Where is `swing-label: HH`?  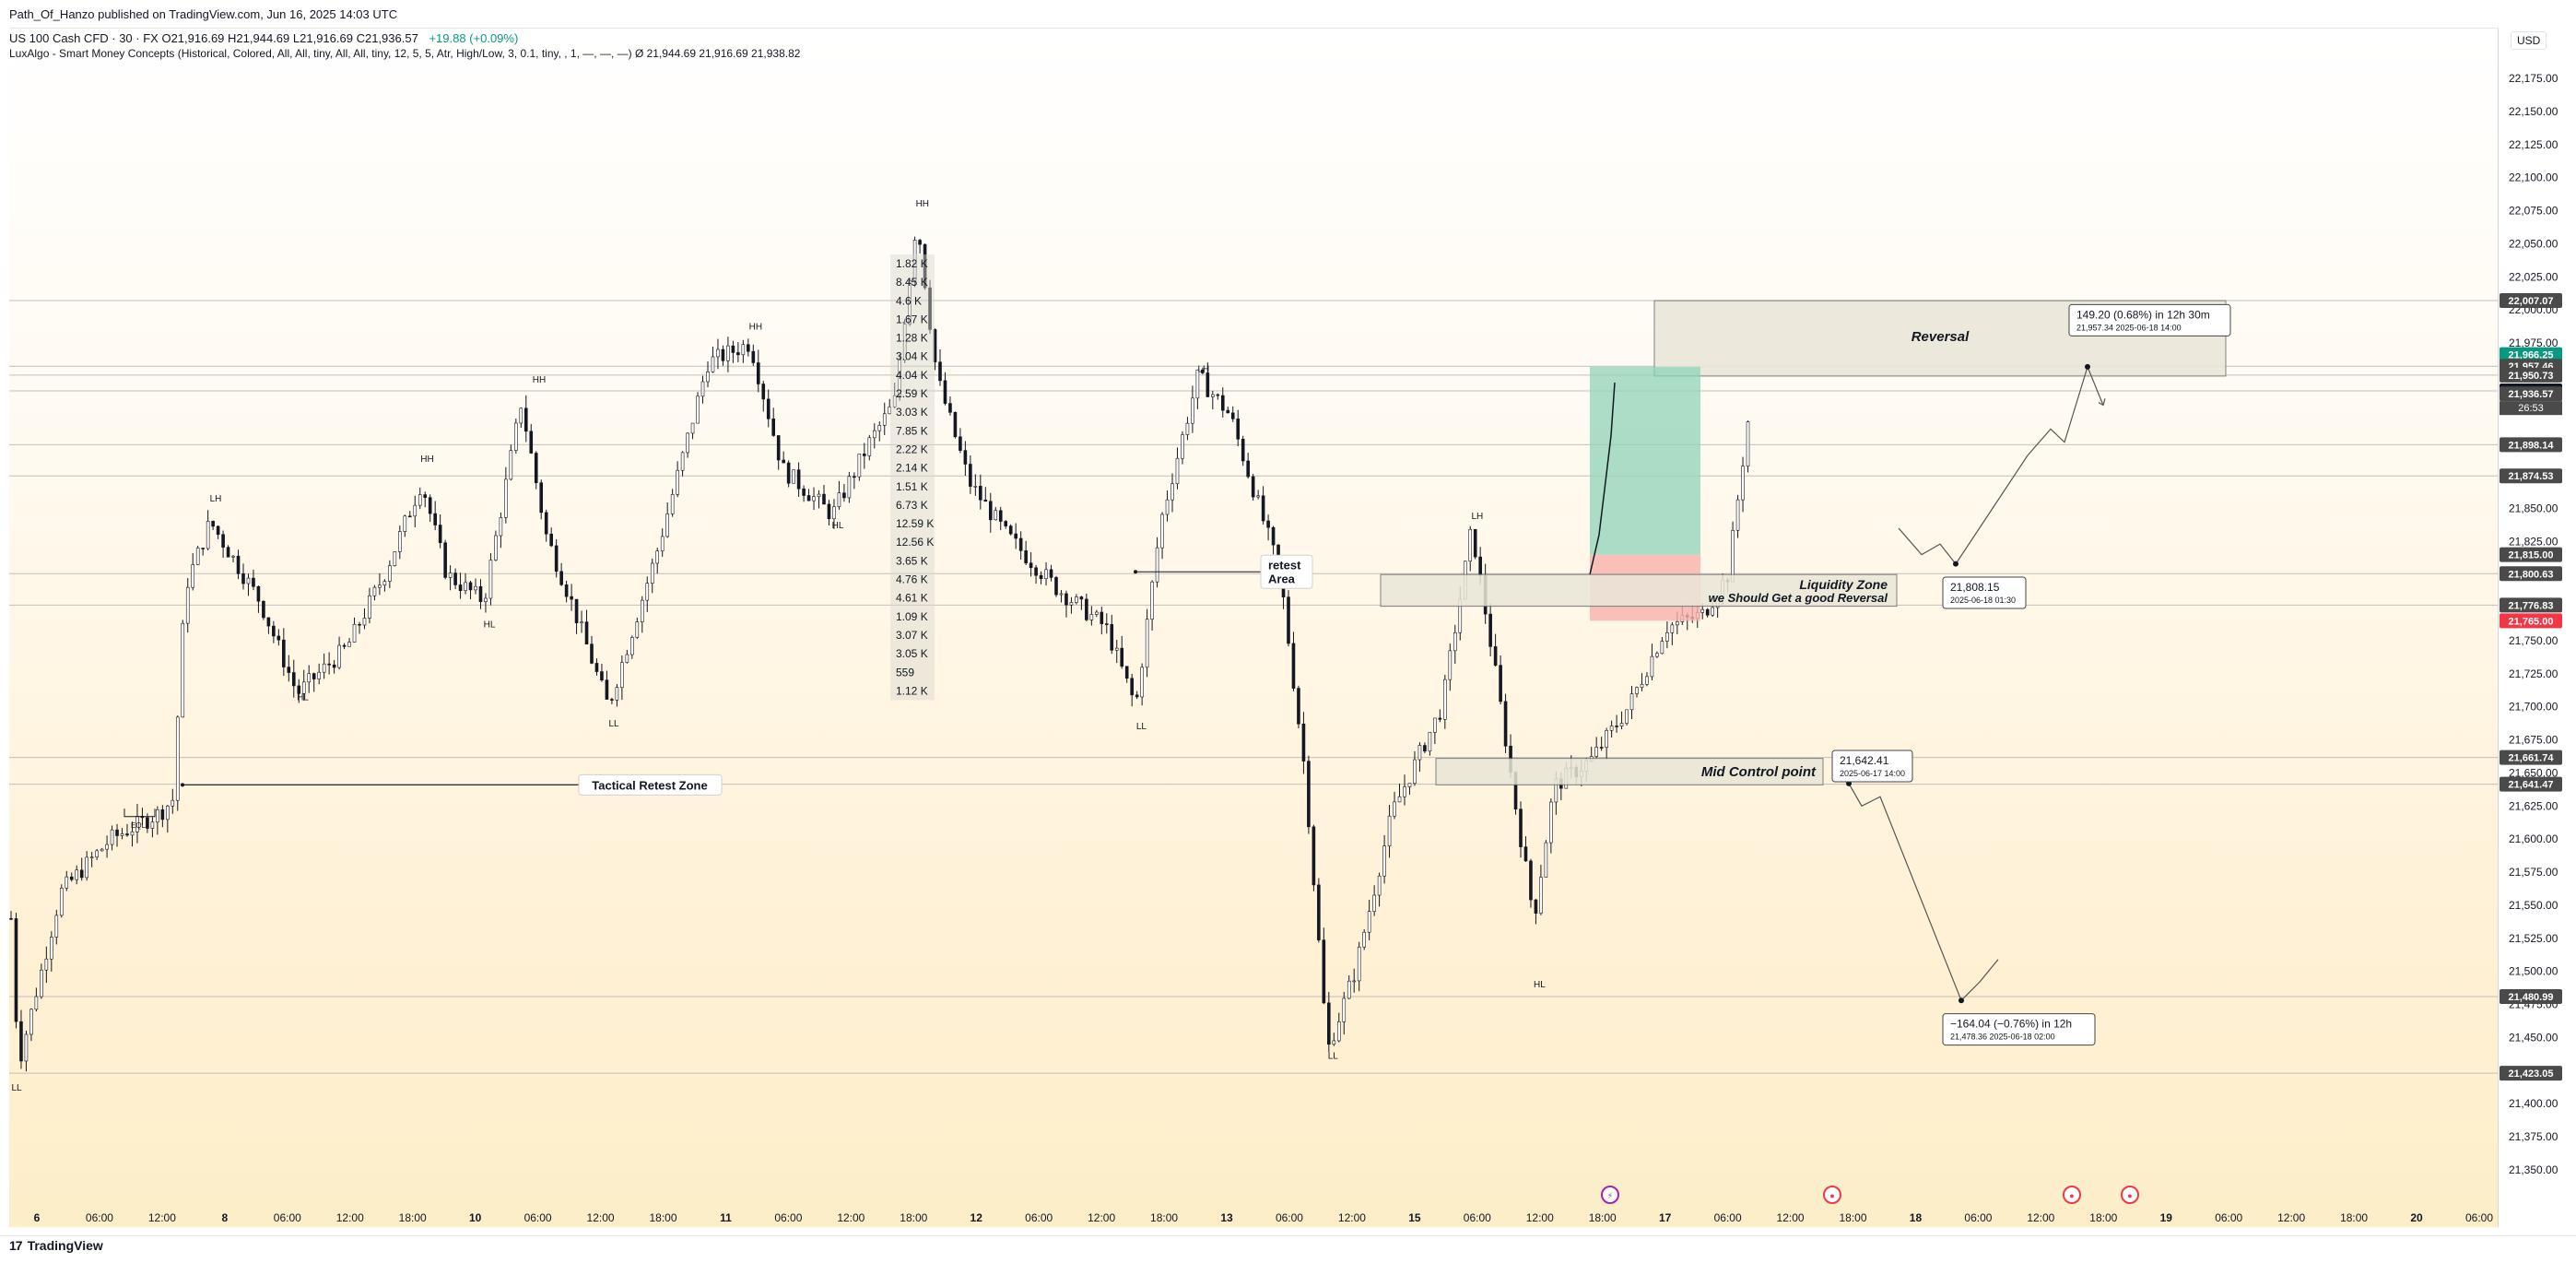 swing-label: HH is located at coordinates (426, 459).